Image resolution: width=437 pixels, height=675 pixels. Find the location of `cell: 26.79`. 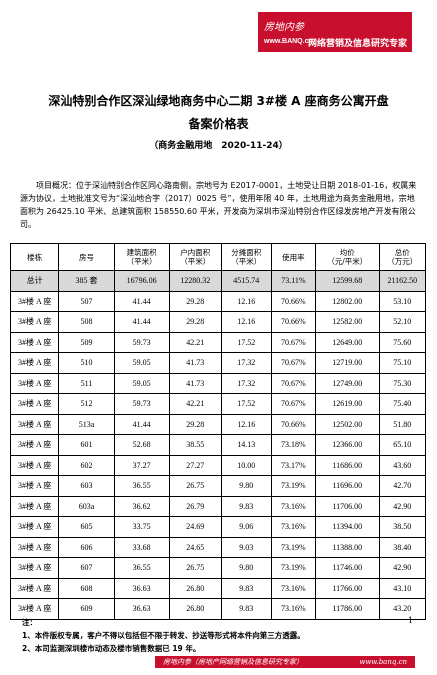

cell: 26.79 is located at coordinates (195, 506).